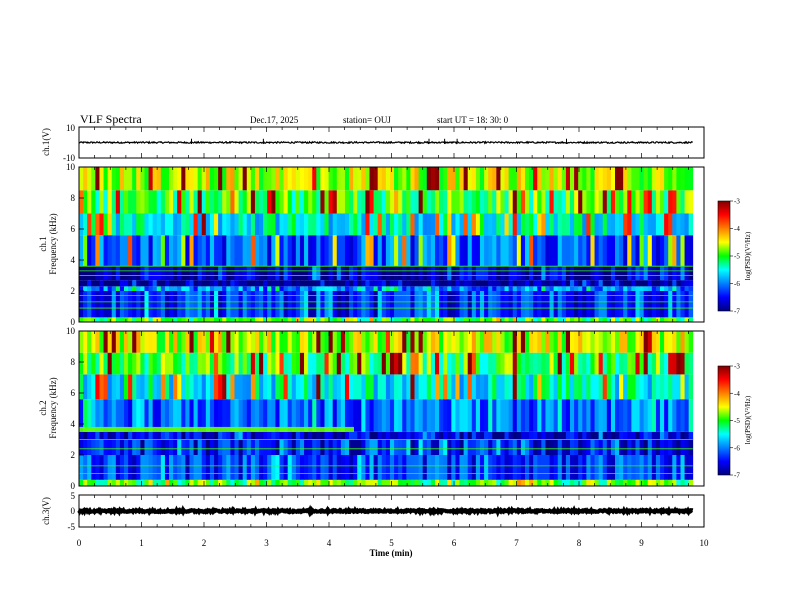  Describe the element at coordinates (71, 128) in the screenshot. I see `ch1-ytick-top: 10` at that location.